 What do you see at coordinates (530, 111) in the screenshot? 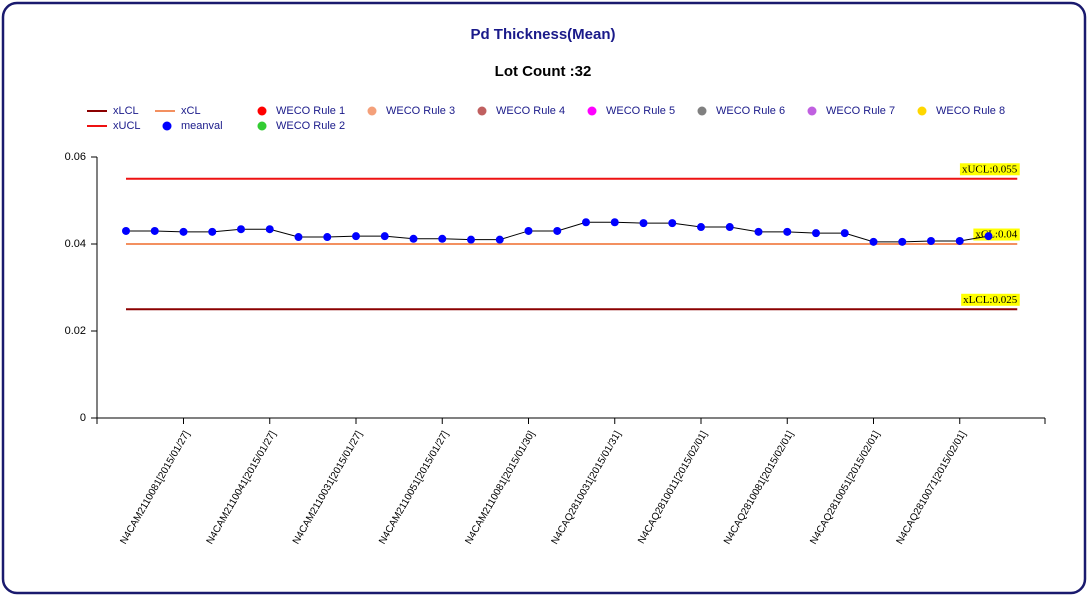
I see `legend-label: WECO Rule 4` at bounding box center [530, 111].